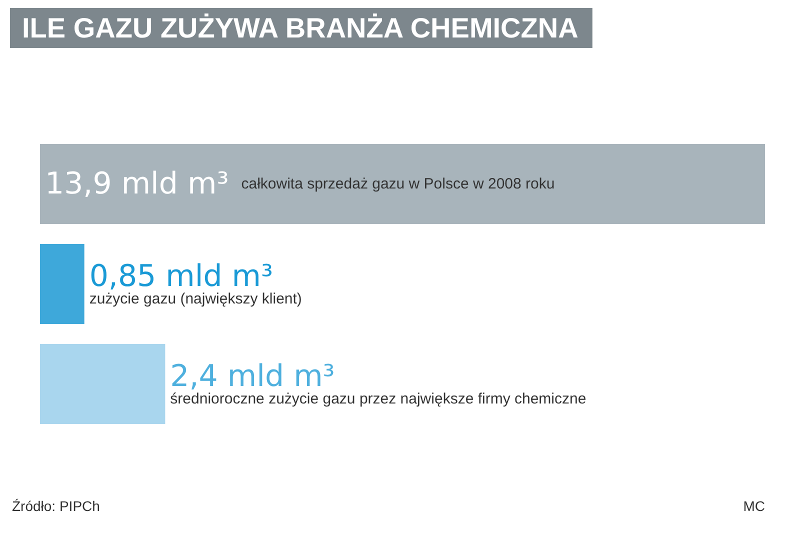  I want to click on chart-title: ILE GAZU ZUŻYWA BRANŻA CHEMICZNA, so click(300, 28).